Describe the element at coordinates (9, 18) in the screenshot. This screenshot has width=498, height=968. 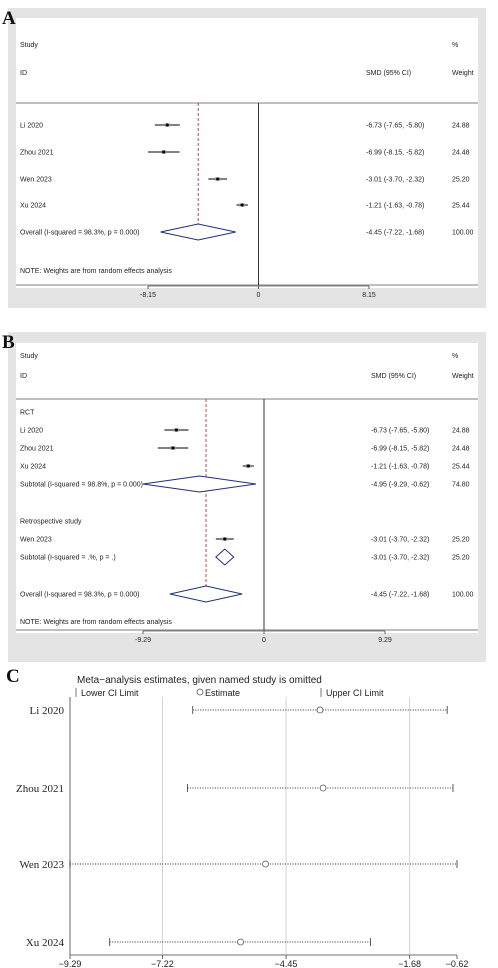
I see `panel-a-letter: A` at that location.